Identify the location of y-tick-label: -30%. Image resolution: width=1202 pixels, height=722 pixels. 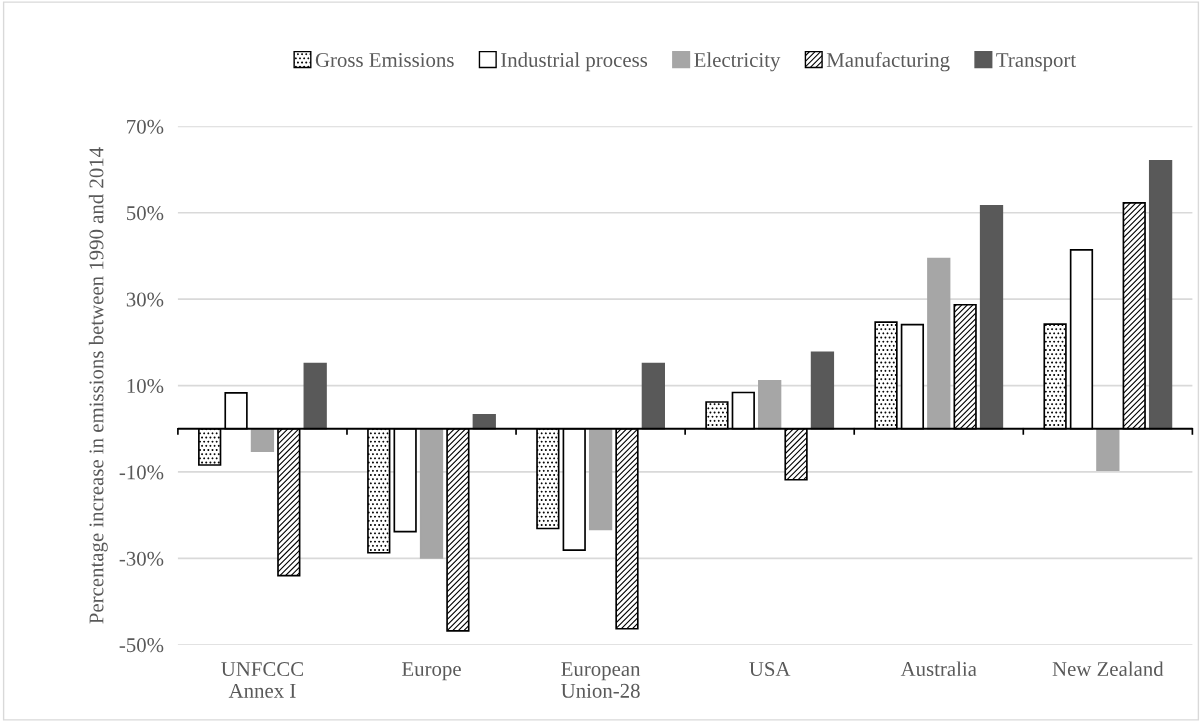
(141, 558).